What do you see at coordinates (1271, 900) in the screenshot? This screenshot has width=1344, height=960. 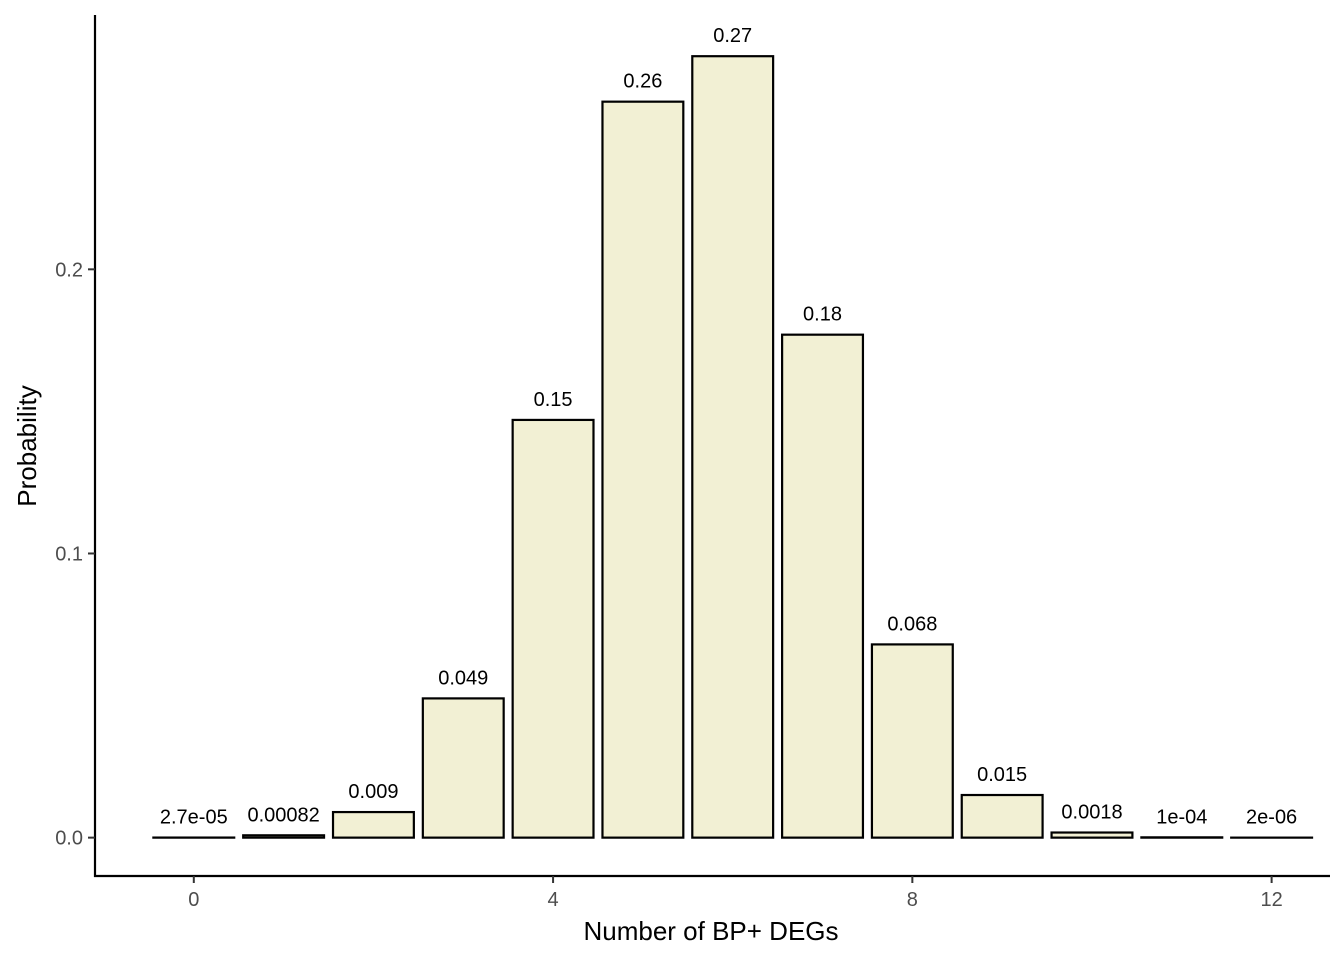 I see `x-tick-label: 12` at bounding box center [1271, 900].